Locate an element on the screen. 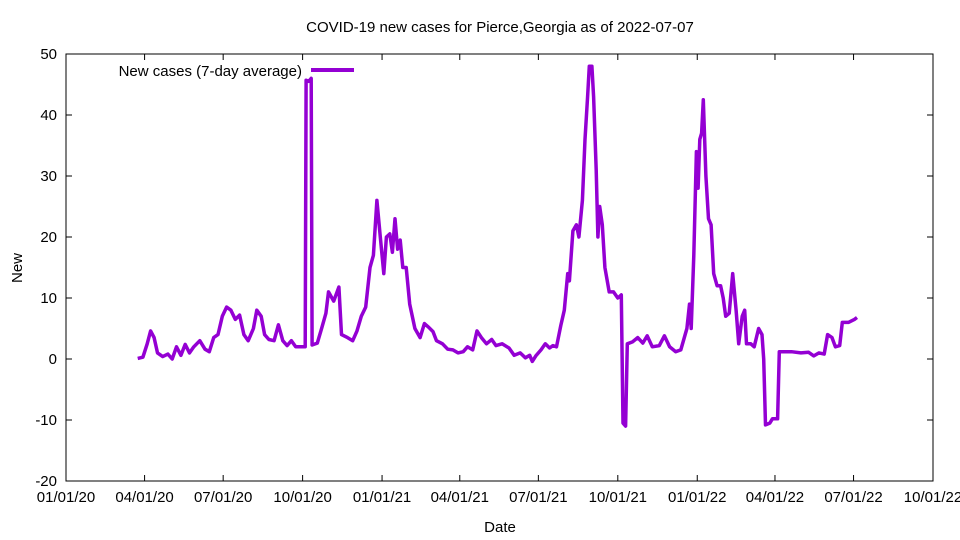  x-tick-label: 04/01/22 is located at coordinates (775, 497).